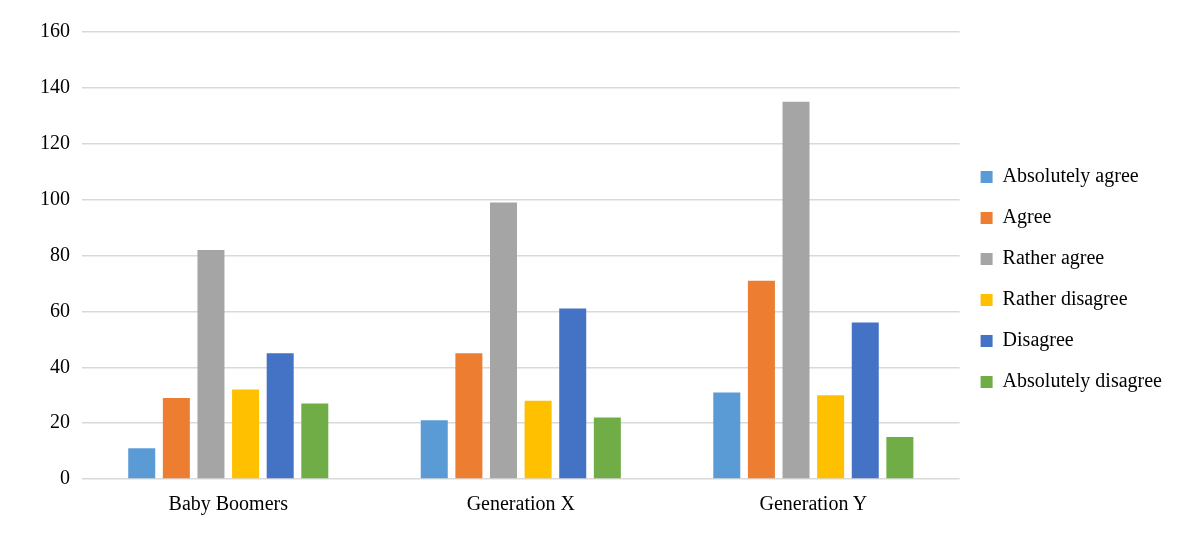 The height and width of the screenshot is (549, 1200). What do you see at coordinates (1027, 217) in the screenshot?
I see `legend-label: Agree` at bounding box center [1027, 217].